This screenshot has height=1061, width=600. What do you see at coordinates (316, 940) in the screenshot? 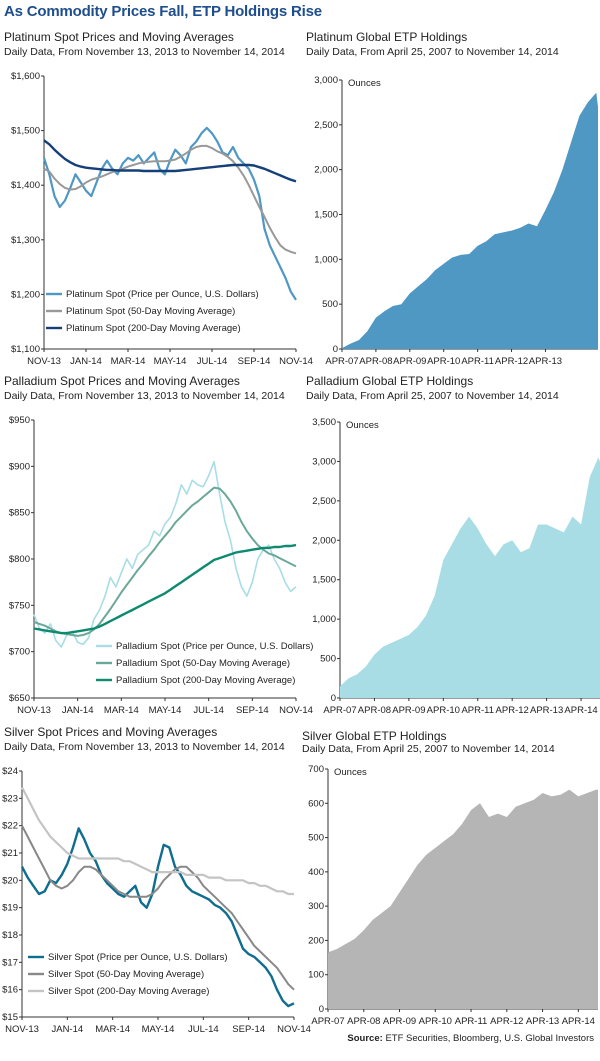
I see `y-tick-label: 200` at bounding box center [316, 940].